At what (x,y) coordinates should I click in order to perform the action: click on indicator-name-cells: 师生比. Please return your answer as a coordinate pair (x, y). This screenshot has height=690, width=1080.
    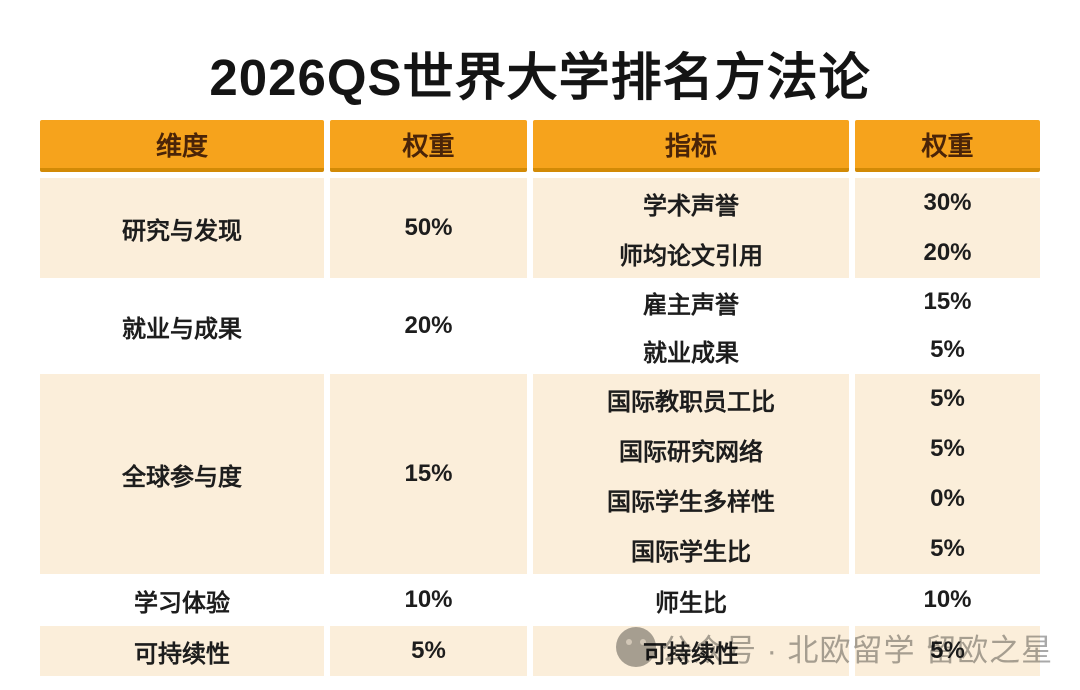
    Looking at the image, I should click on (691, 600).